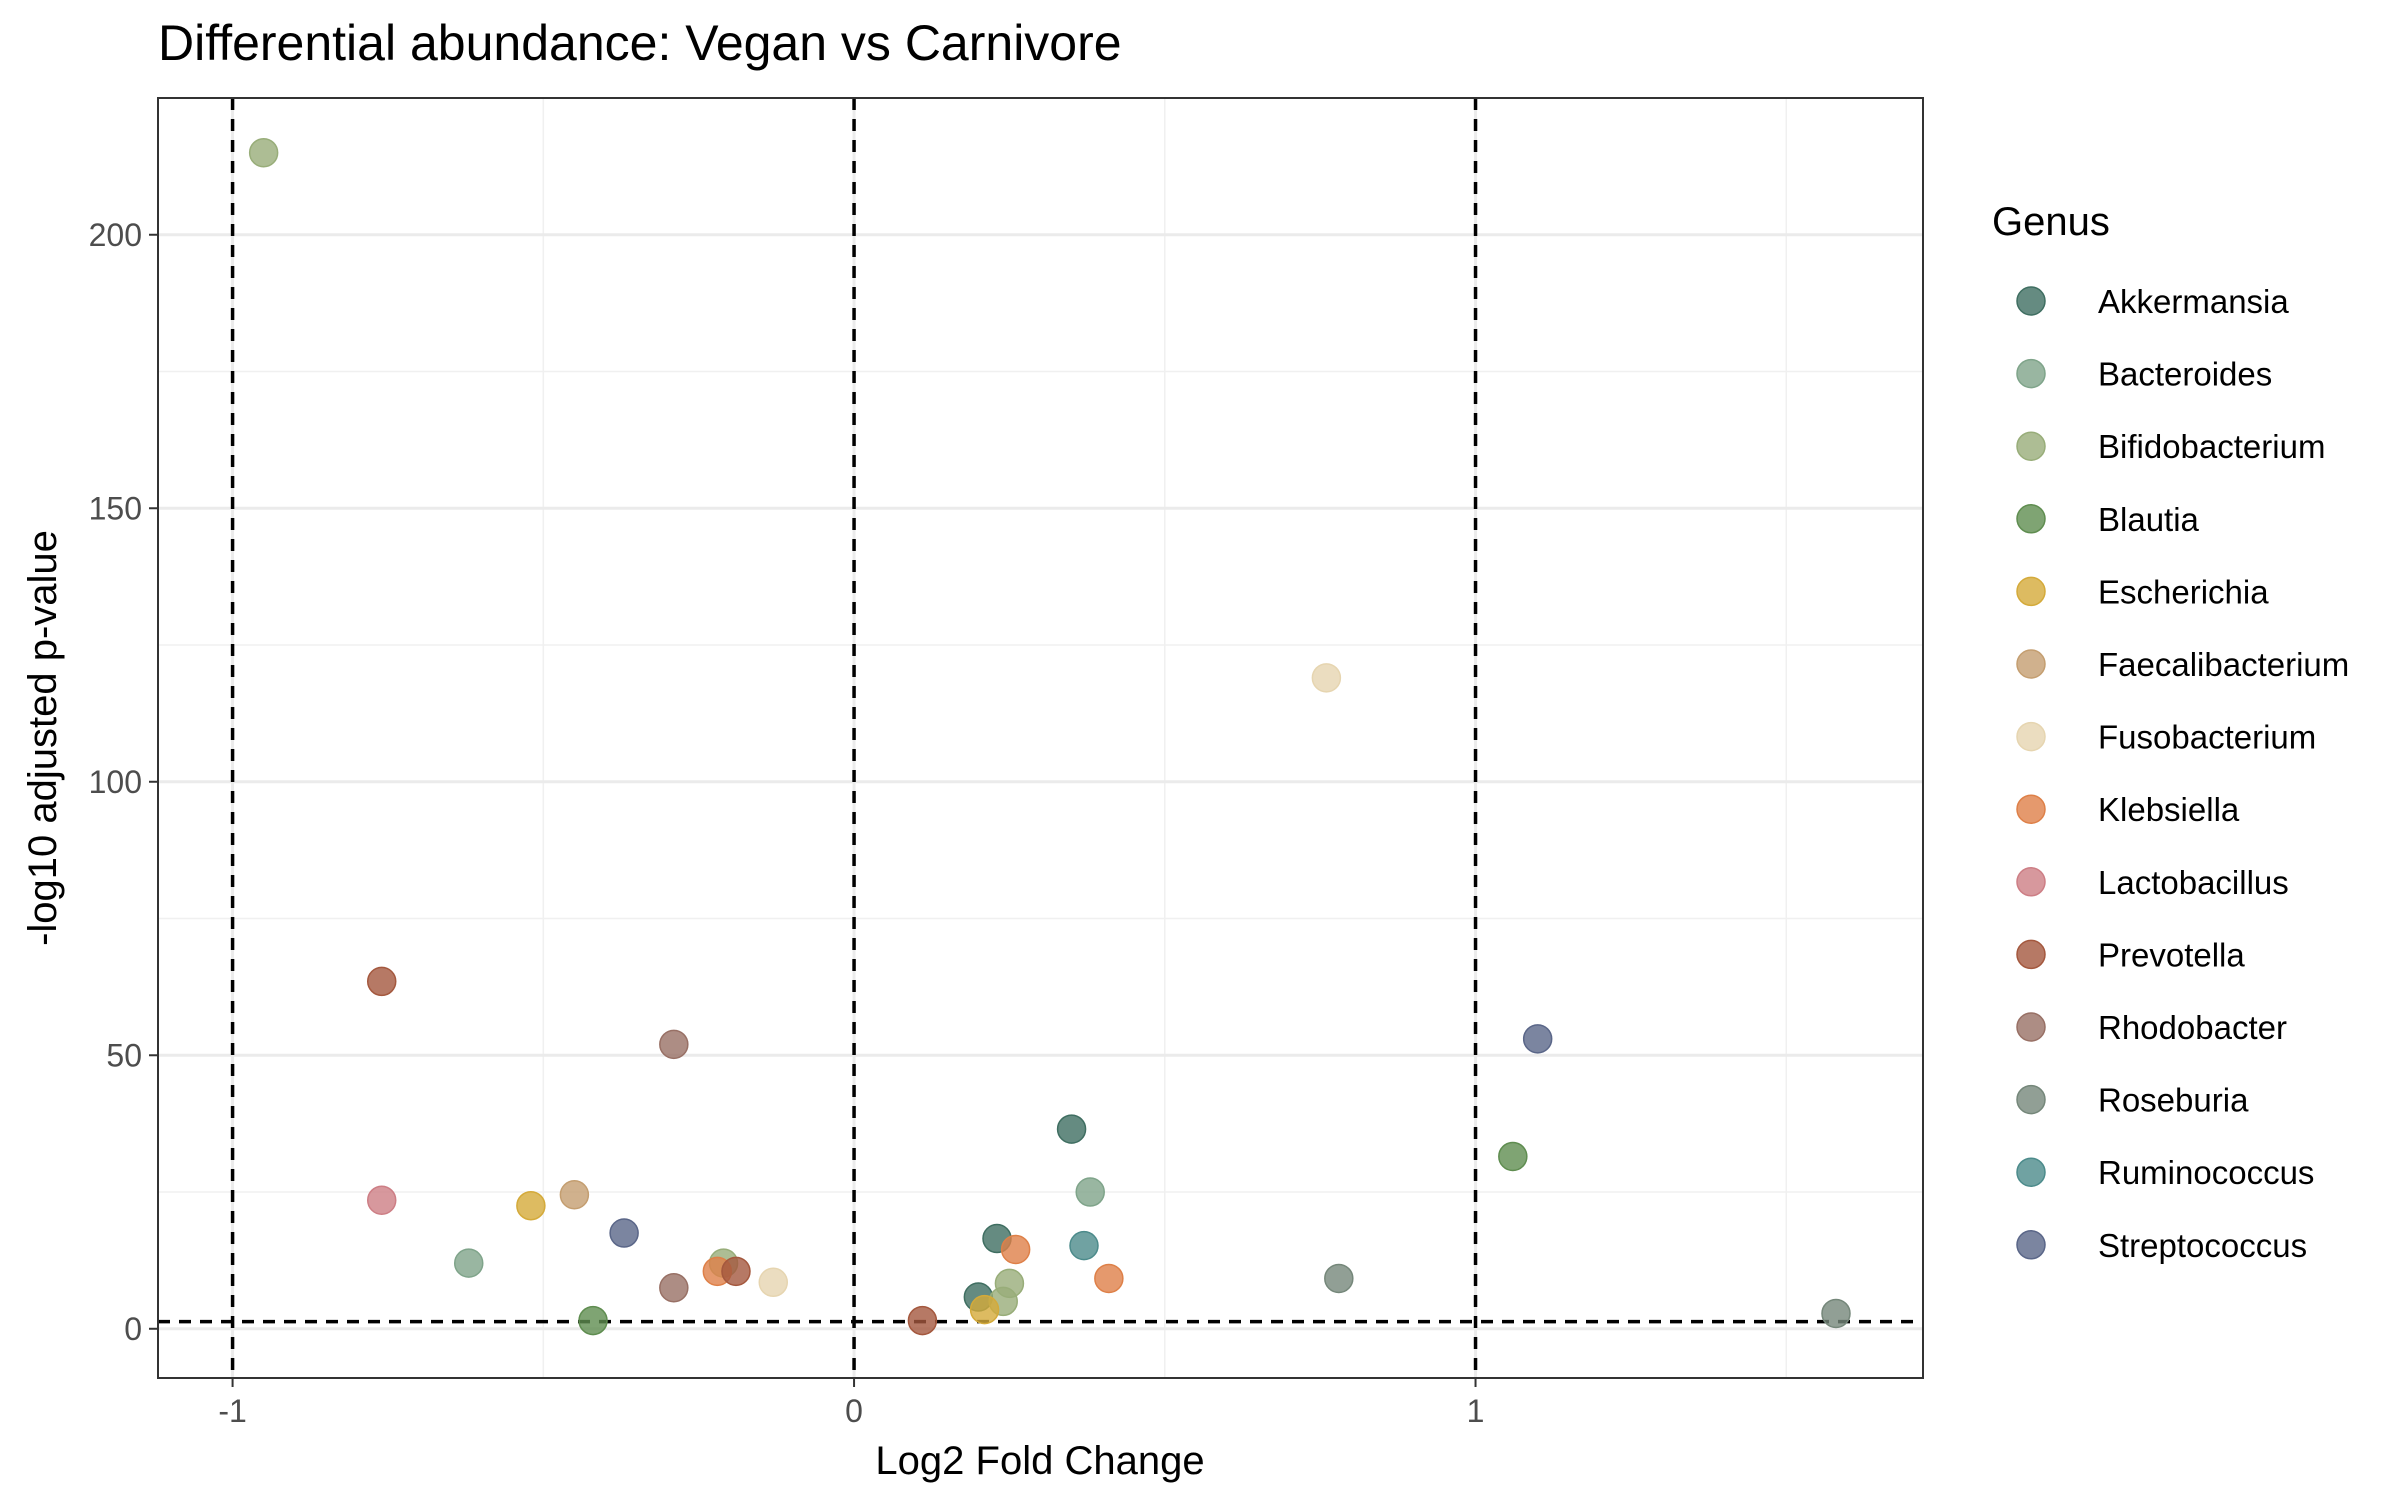  Describe the element at coordinates (2169, 809) in the screenshot. I see `legend-label: Klebsiella` at that location.